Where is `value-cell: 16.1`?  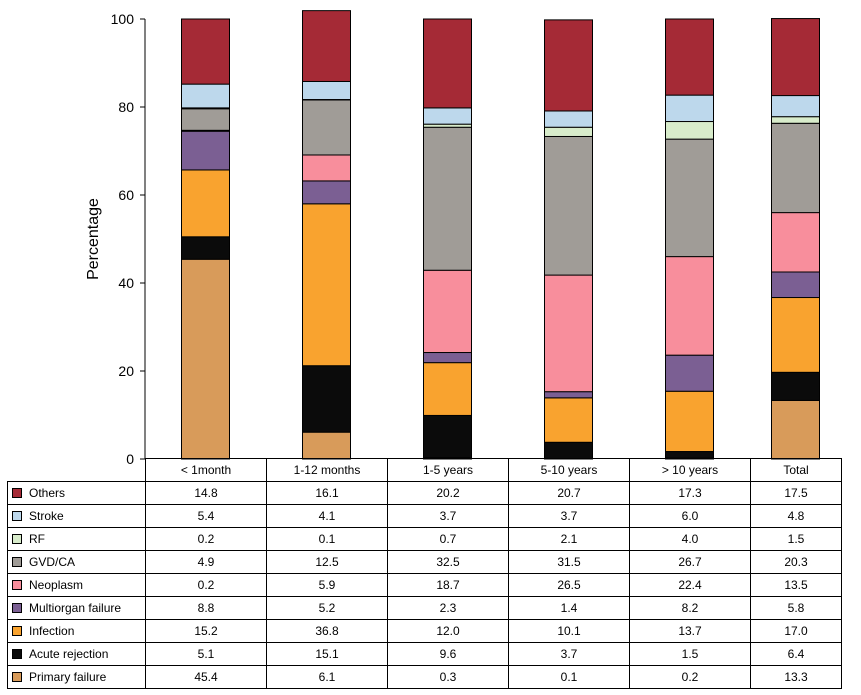 value-cell: 16.1 is located at coordinates (327, 493).